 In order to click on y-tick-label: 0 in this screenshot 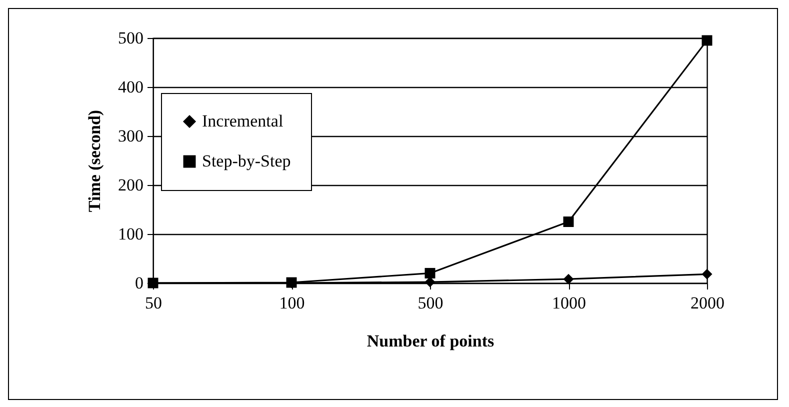, I will do `click(139, 283)`.